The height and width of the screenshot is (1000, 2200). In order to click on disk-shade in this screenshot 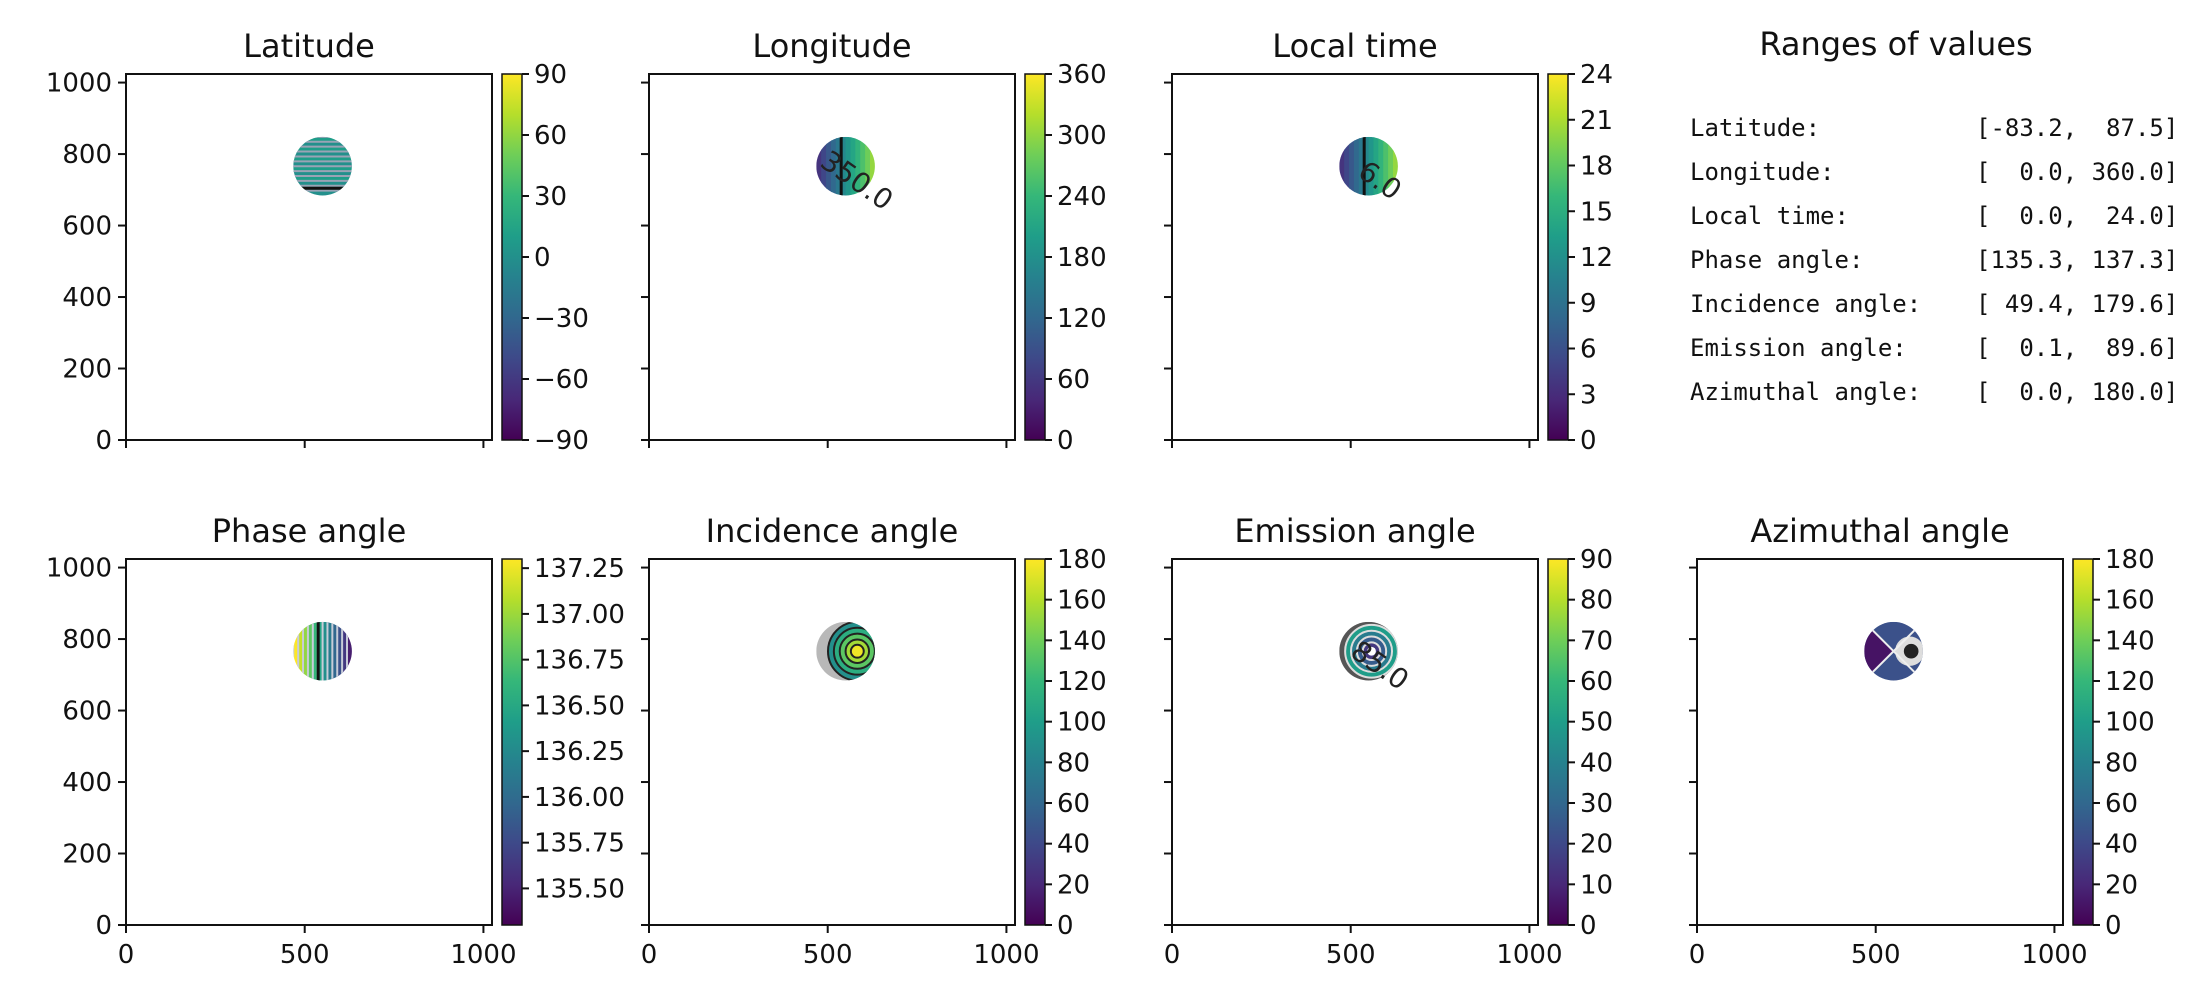, I will do `click(1911, 651)`.